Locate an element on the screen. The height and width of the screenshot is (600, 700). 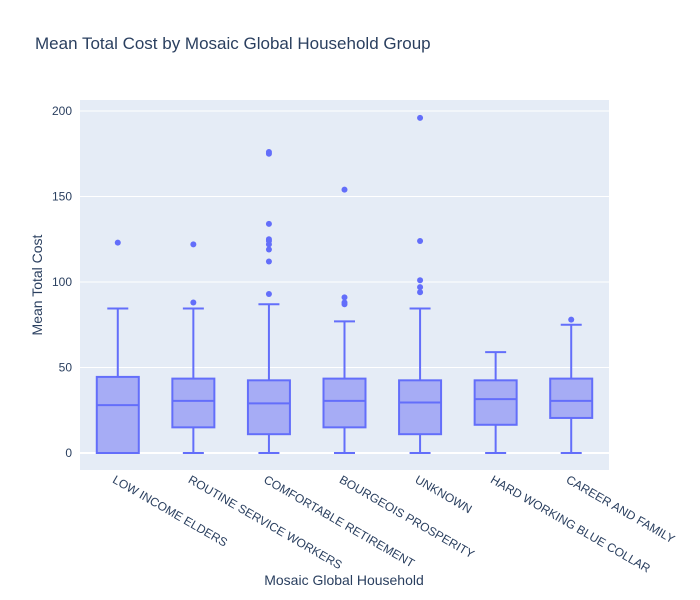
y-tick-label: 0 is located at coordinates (68, 453).